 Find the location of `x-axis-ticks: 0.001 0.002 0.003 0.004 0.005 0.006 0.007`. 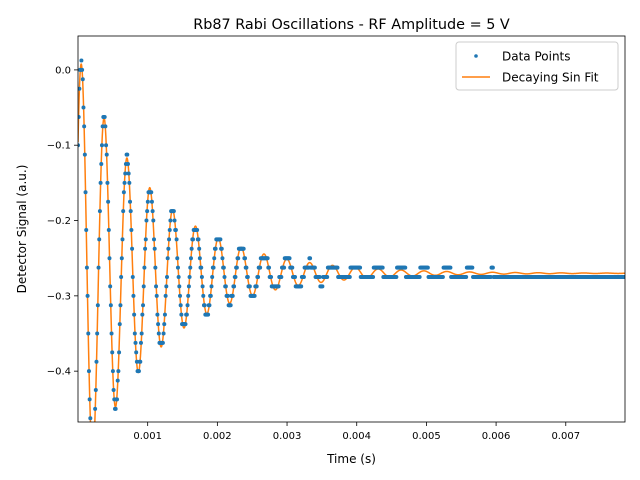

x-axis-ticks: 0.001 0.002 0.003 0.004 0.005 0.006 0.007 is located at coordinates (356, 432).